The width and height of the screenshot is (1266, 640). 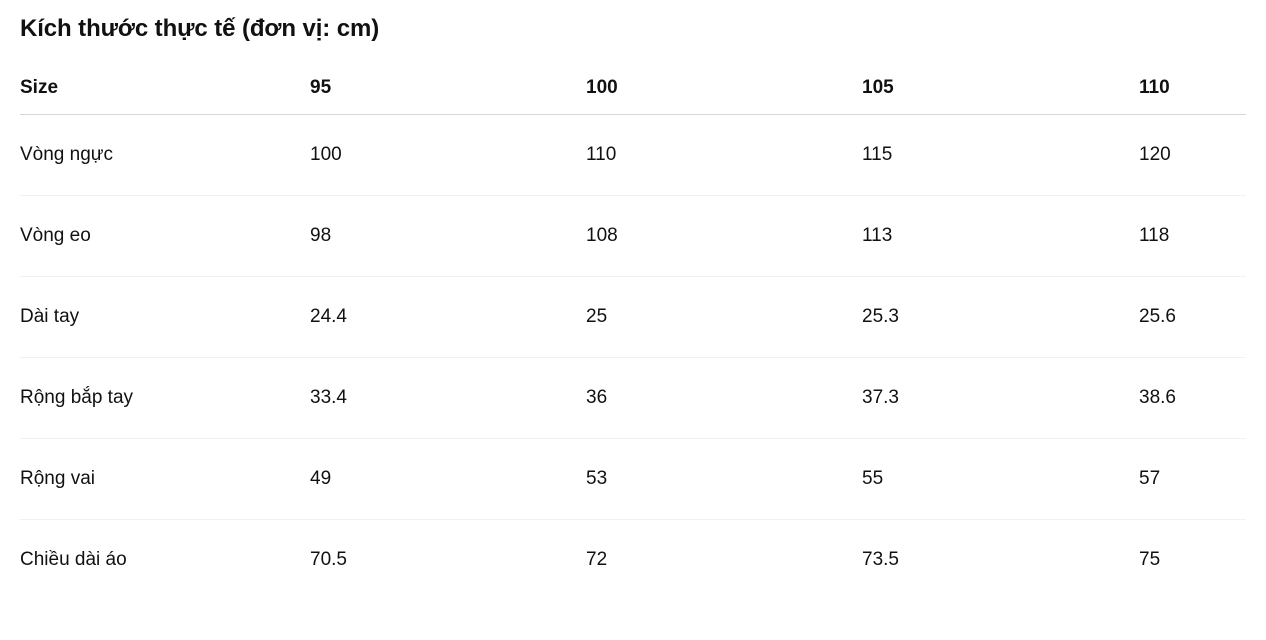 What do you see at coordinates (724, 236) in the screenshot?
I see `cell-value: 108` at bounding box center [724, 236].